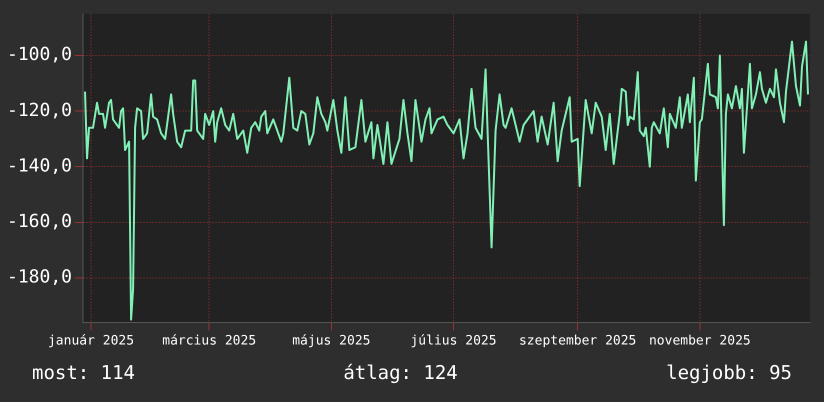 This screenshot has width=824, height=402. Describe the element at coordinates (453, 341) in the screenshot. I see `x-tick-label: július 2025` at that location.